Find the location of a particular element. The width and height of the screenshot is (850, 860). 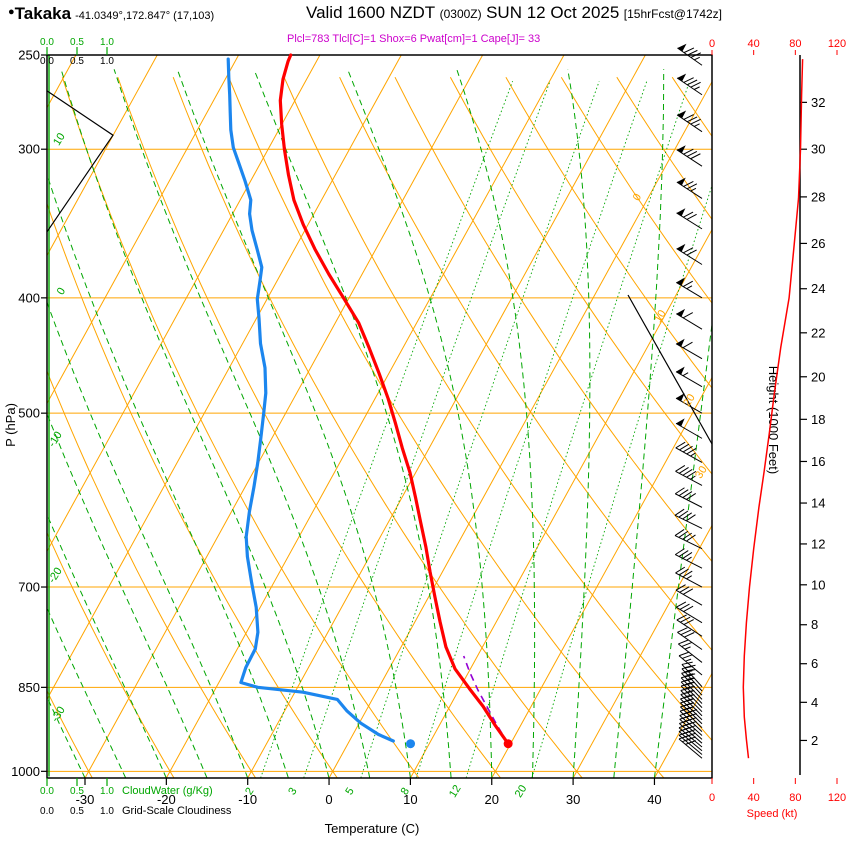

valid-date: SUN 12 Oct 2025 is located at coordinates (553, 12).